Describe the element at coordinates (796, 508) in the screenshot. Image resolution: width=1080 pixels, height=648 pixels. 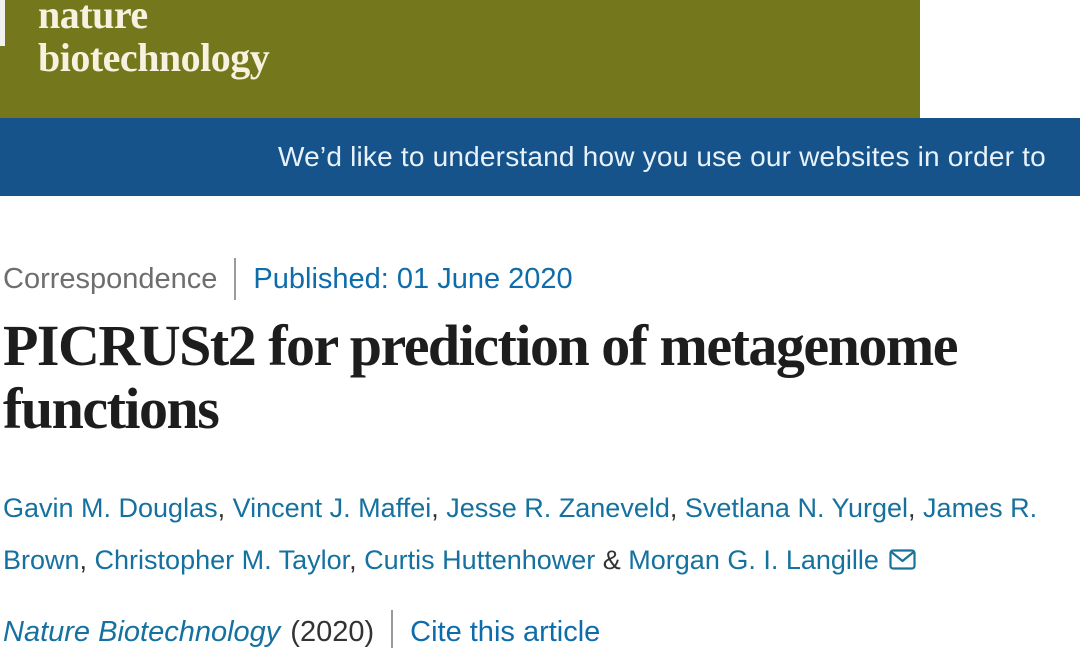
I see `author-link-svetlana-yurgel: Svetlana N. Yurgel` at that location.